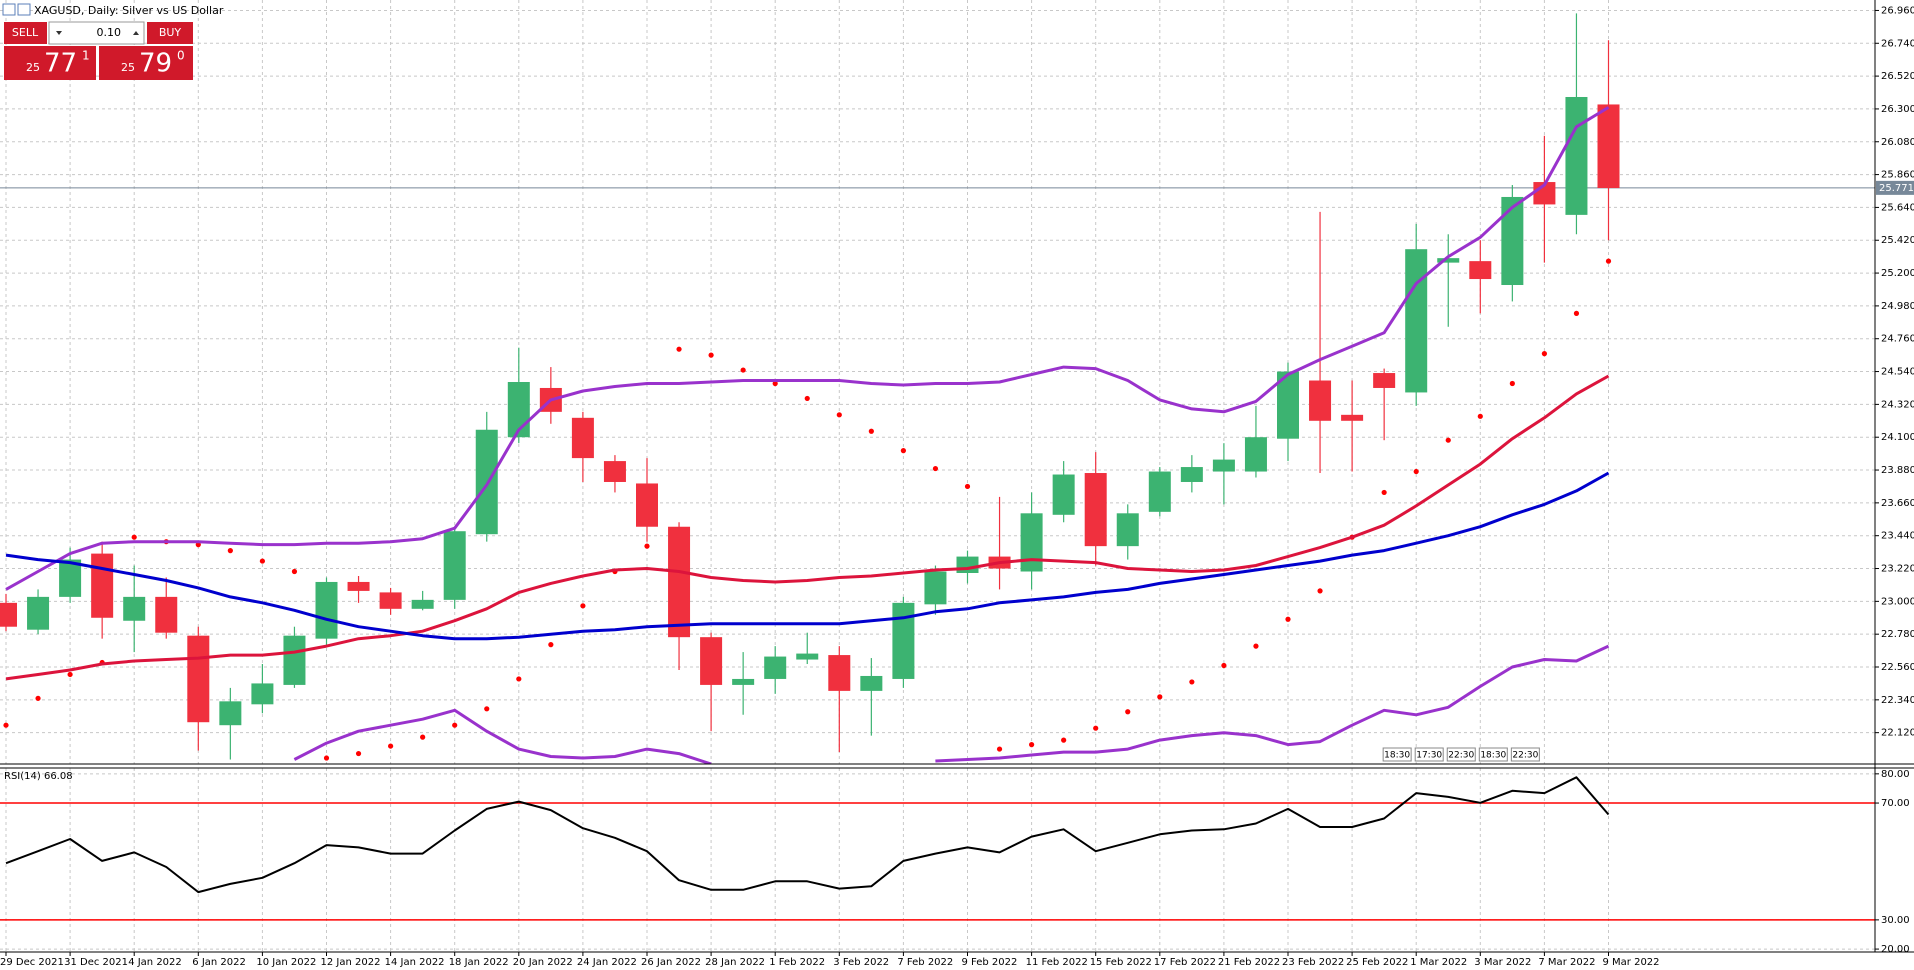 The width and height of the screenshot is (1914, 970). Describe the element at coordinates (1897, 306) in the screenshot. I see `y-tick-label: 24.980` at that location.